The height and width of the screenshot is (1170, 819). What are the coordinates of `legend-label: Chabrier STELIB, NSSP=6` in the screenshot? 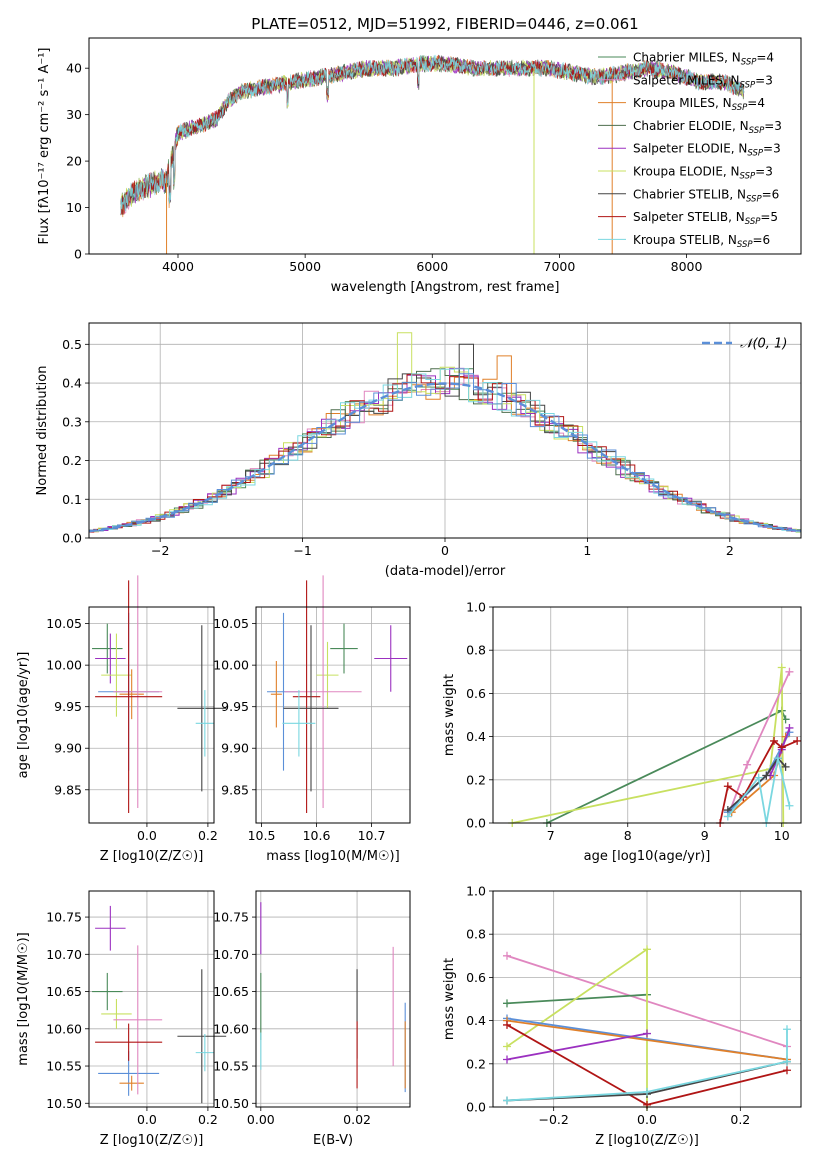 It's located at (706, 195).